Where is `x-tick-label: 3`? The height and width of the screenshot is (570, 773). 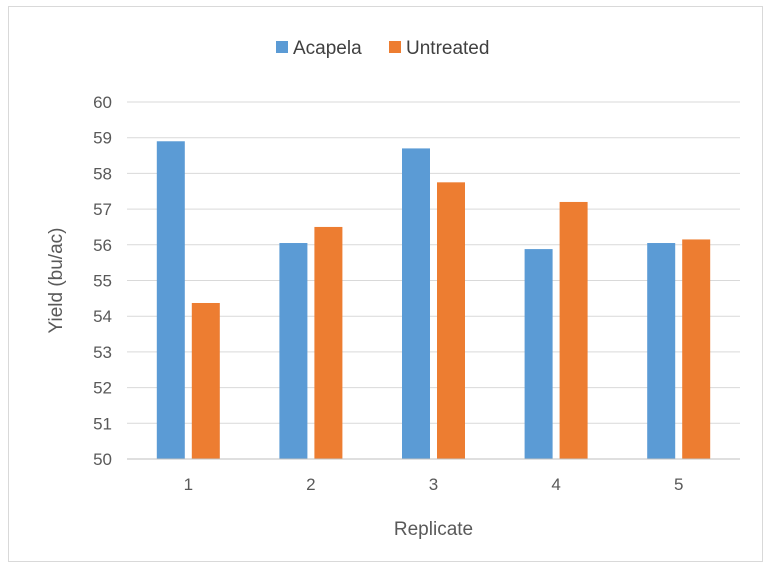
x-tick-label: 3 is located at coordinates (433, 484).